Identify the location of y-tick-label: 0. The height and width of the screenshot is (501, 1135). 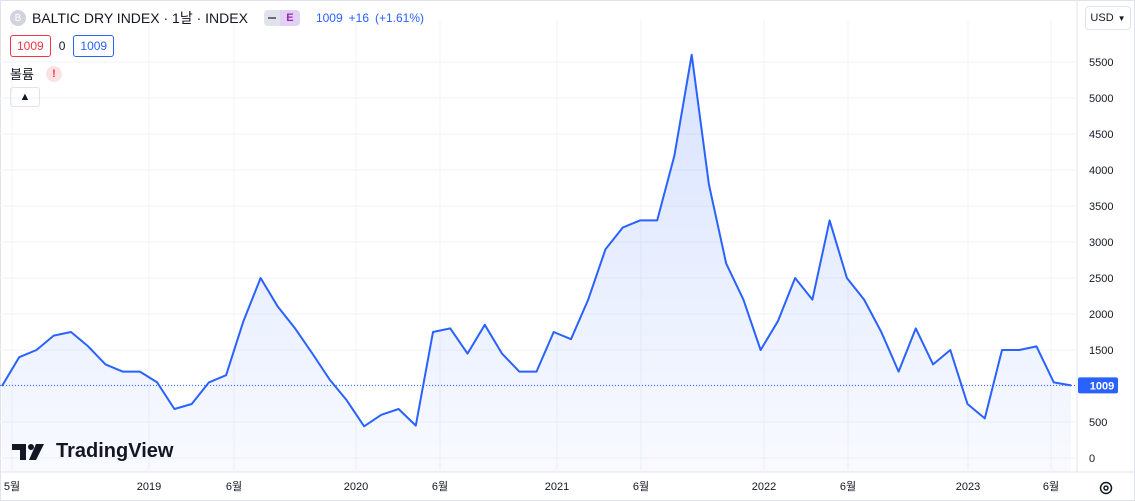
(1092, 459).